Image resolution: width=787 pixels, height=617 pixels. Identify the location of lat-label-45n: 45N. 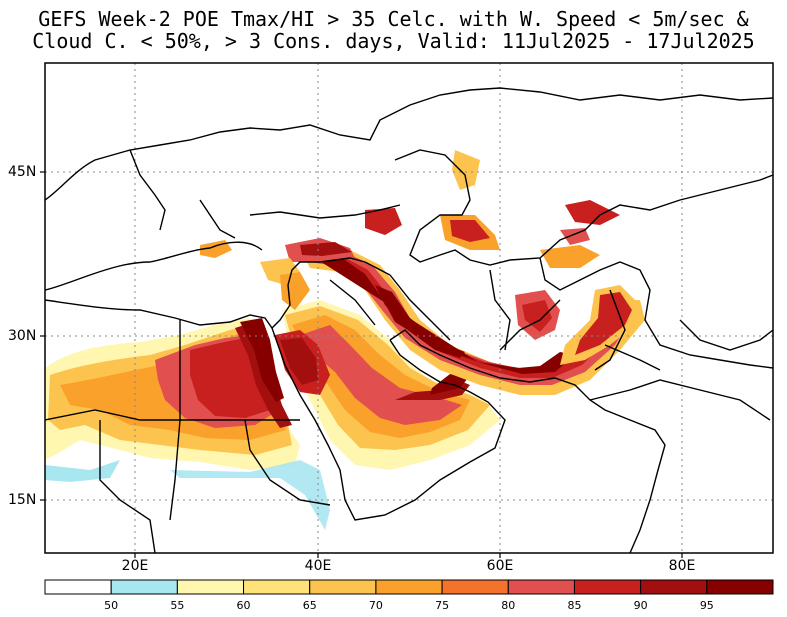
(22, 172).